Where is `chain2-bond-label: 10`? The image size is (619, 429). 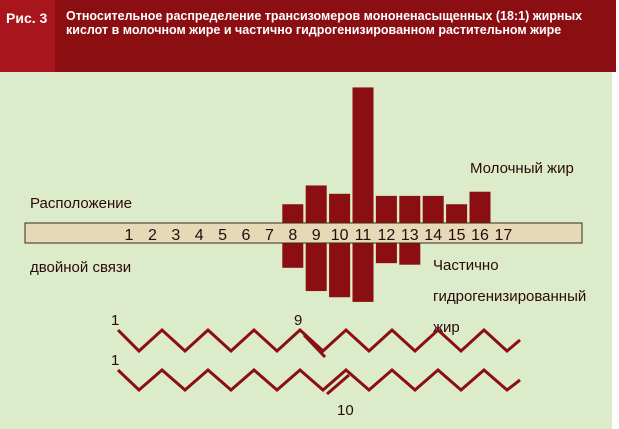 chain2-bond-label: 10 is located at coordinates (345, 410).